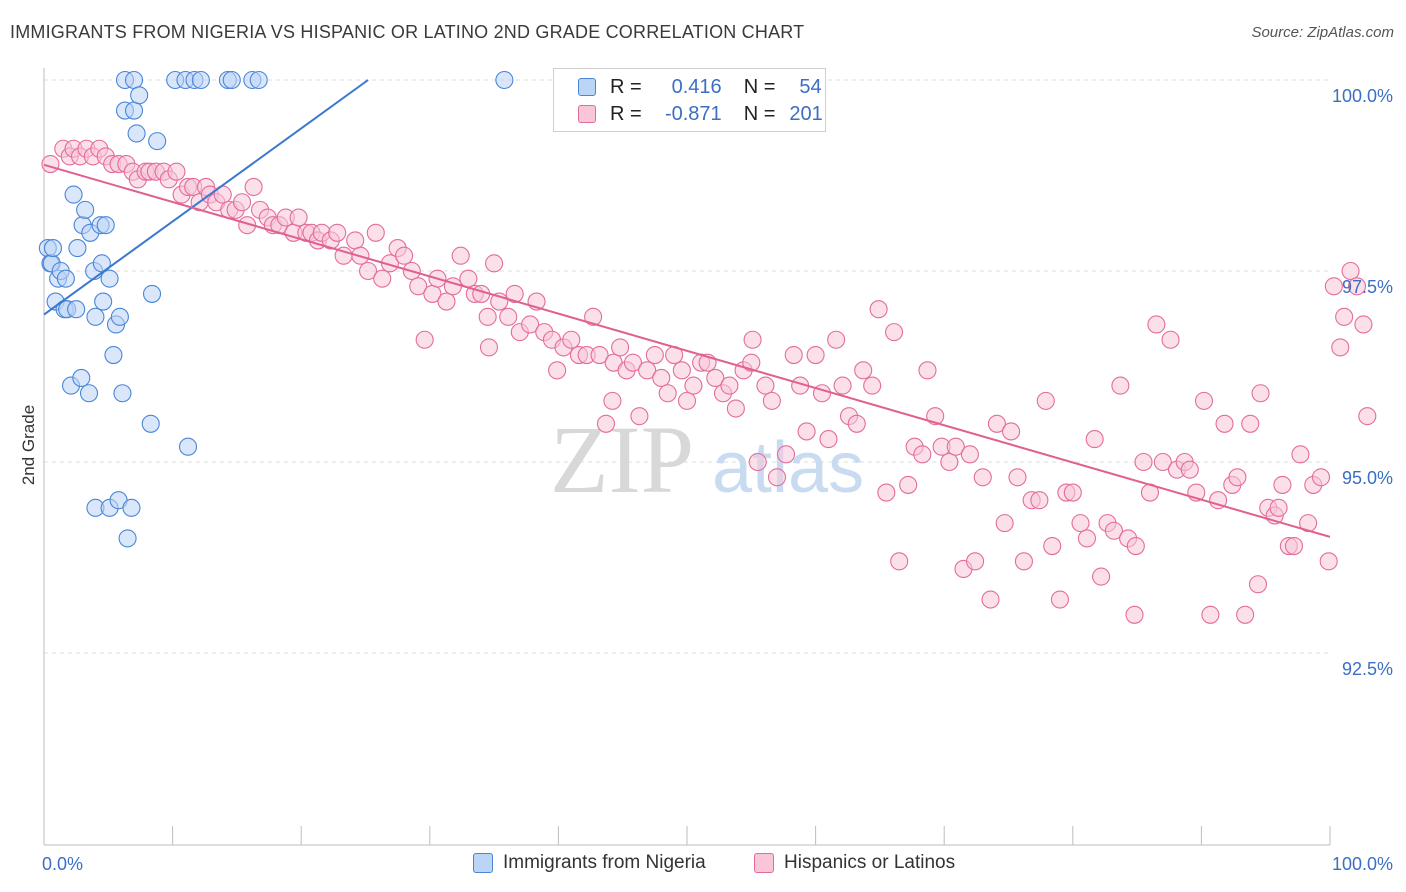  What do you see at coordinates (689, 100) in the screenshot?
I see `correlation-legend: R = 0.416 N = 54 R = -0.871 N = 201` at bounding box center [689, 100].